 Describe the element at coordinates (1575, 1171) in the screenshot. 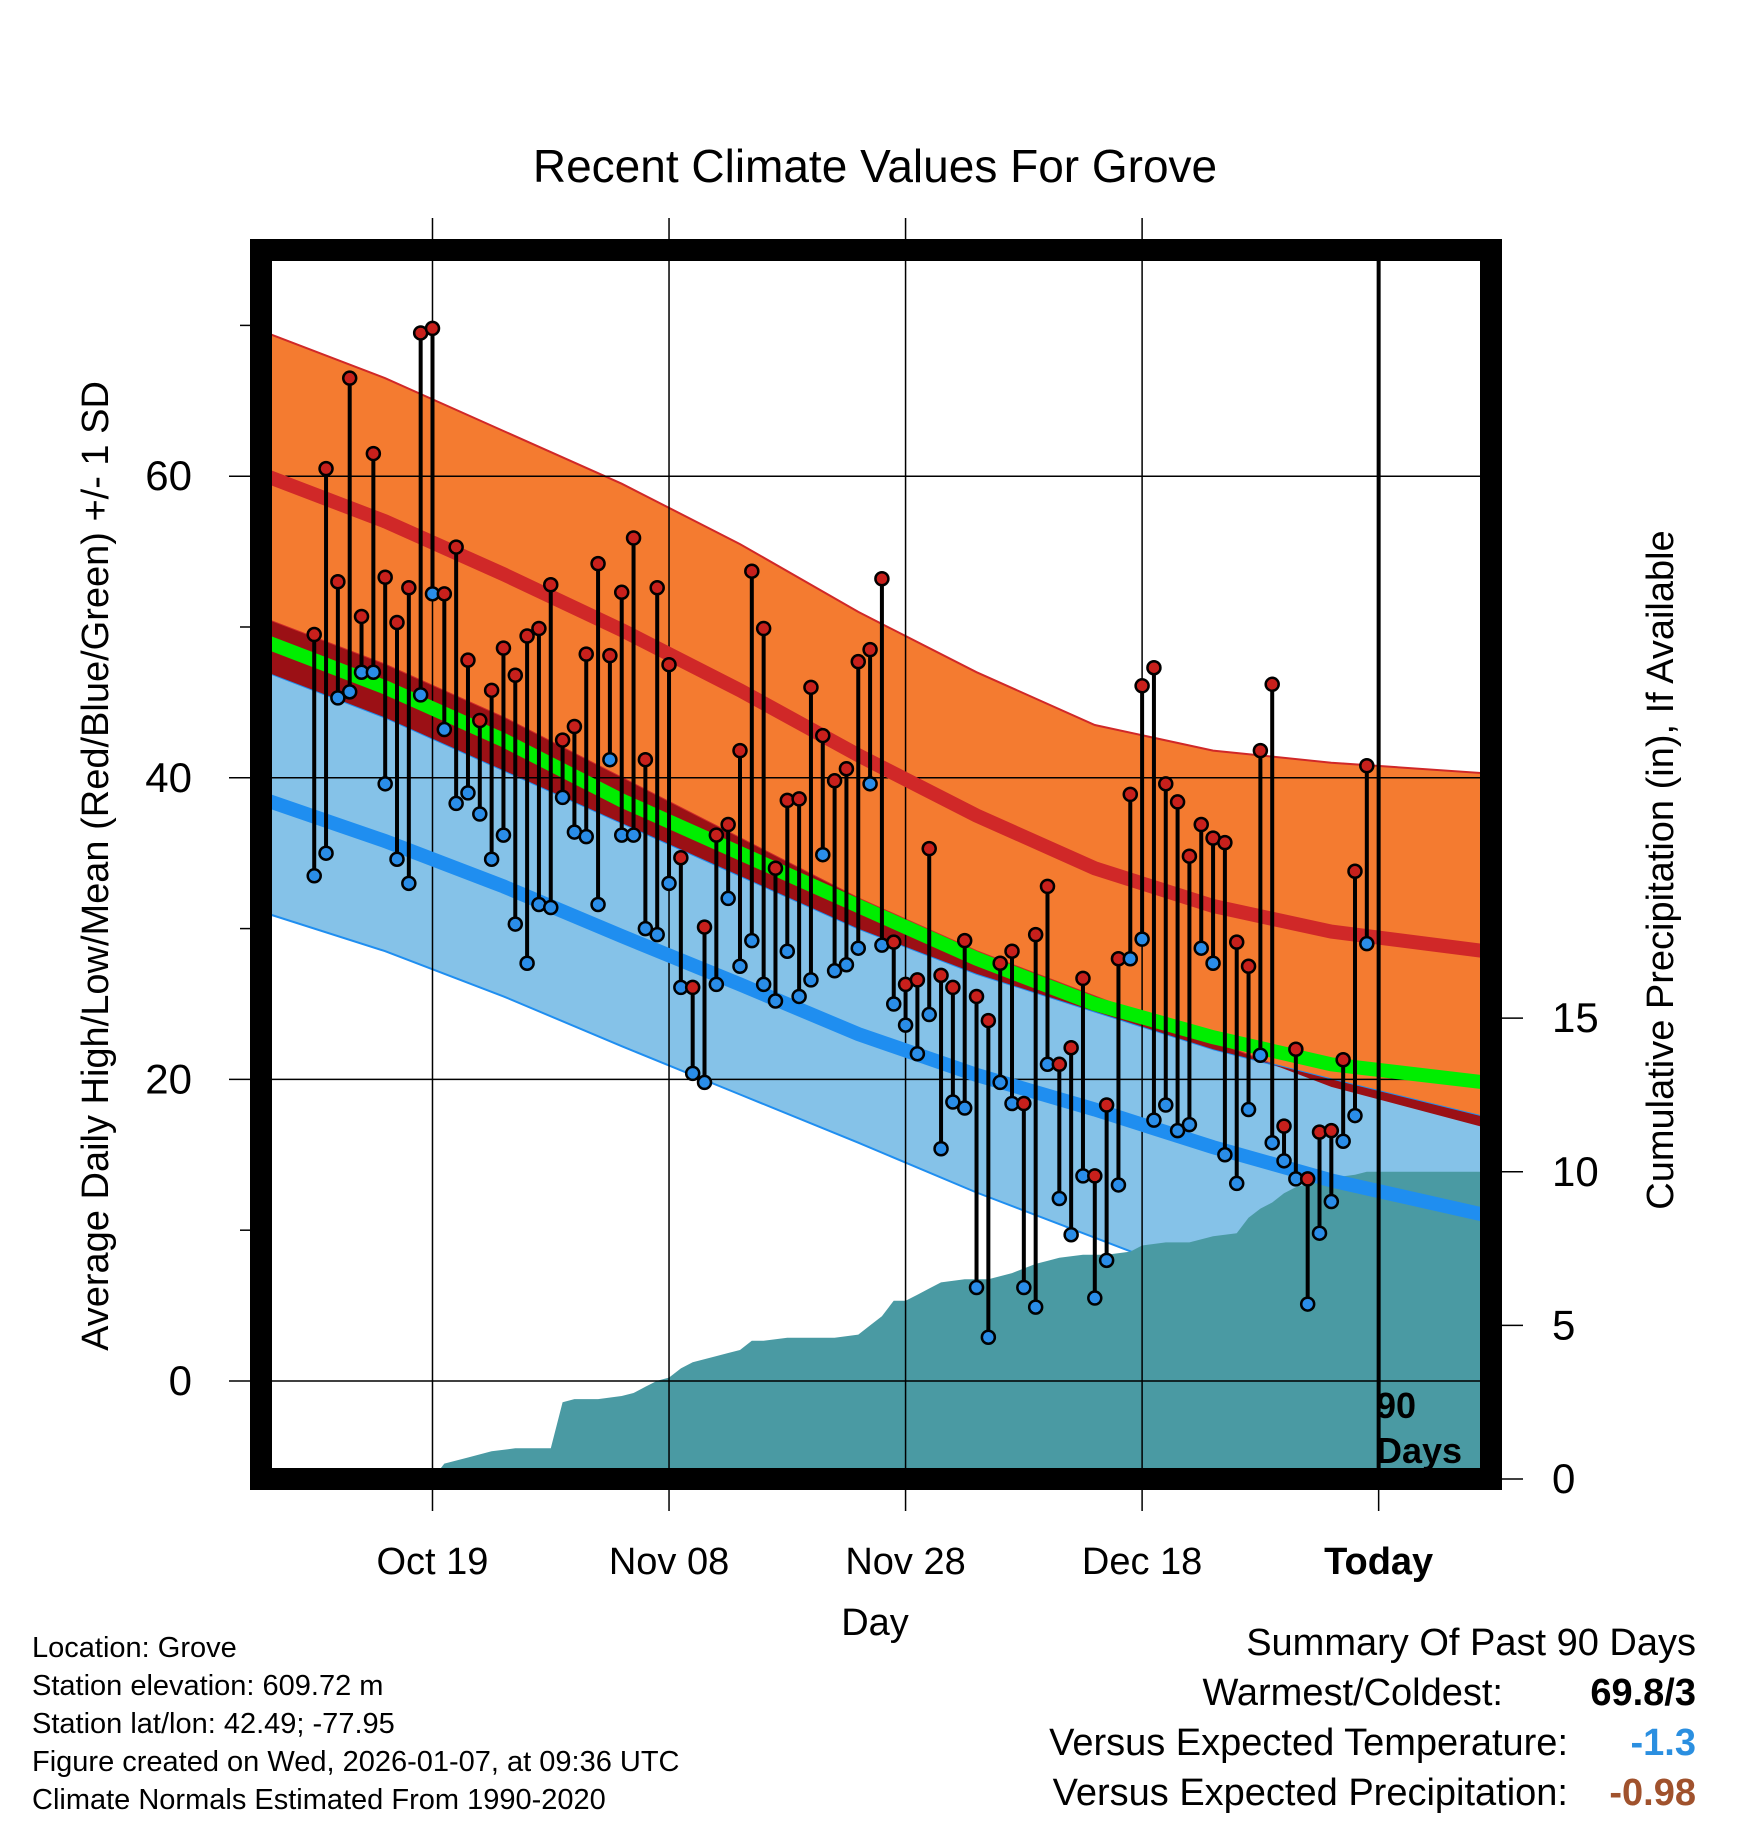

I see `y2-tick-label: 10` at that location.